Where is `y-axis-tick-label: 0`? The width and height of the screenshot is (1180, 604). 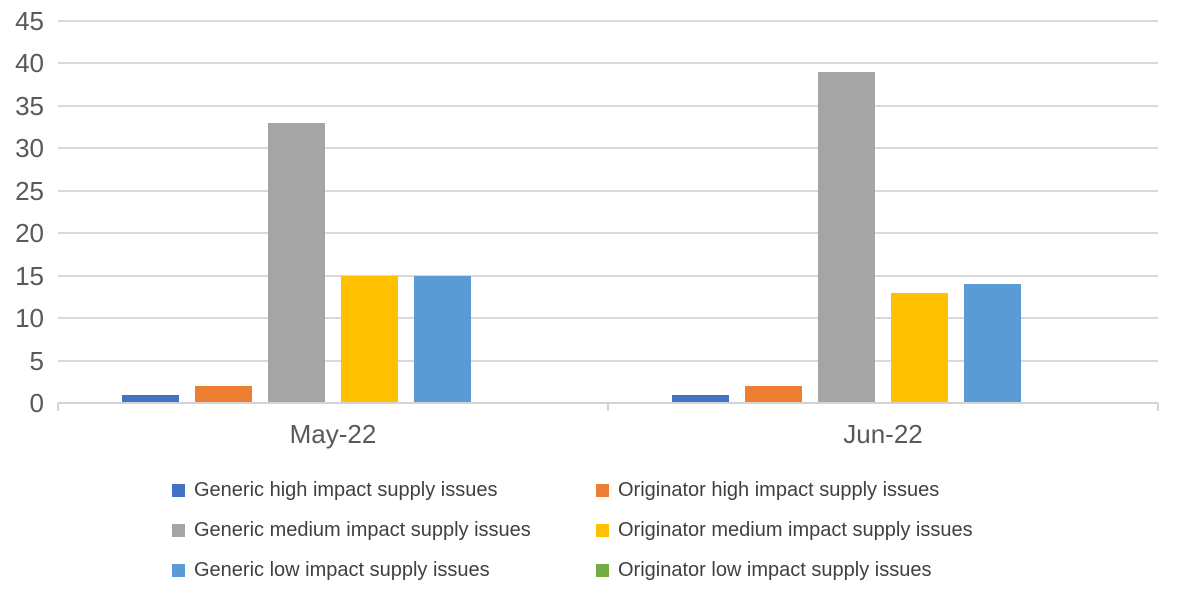
y-axis-tick-label: 0 is located at coordinates (36, 403).